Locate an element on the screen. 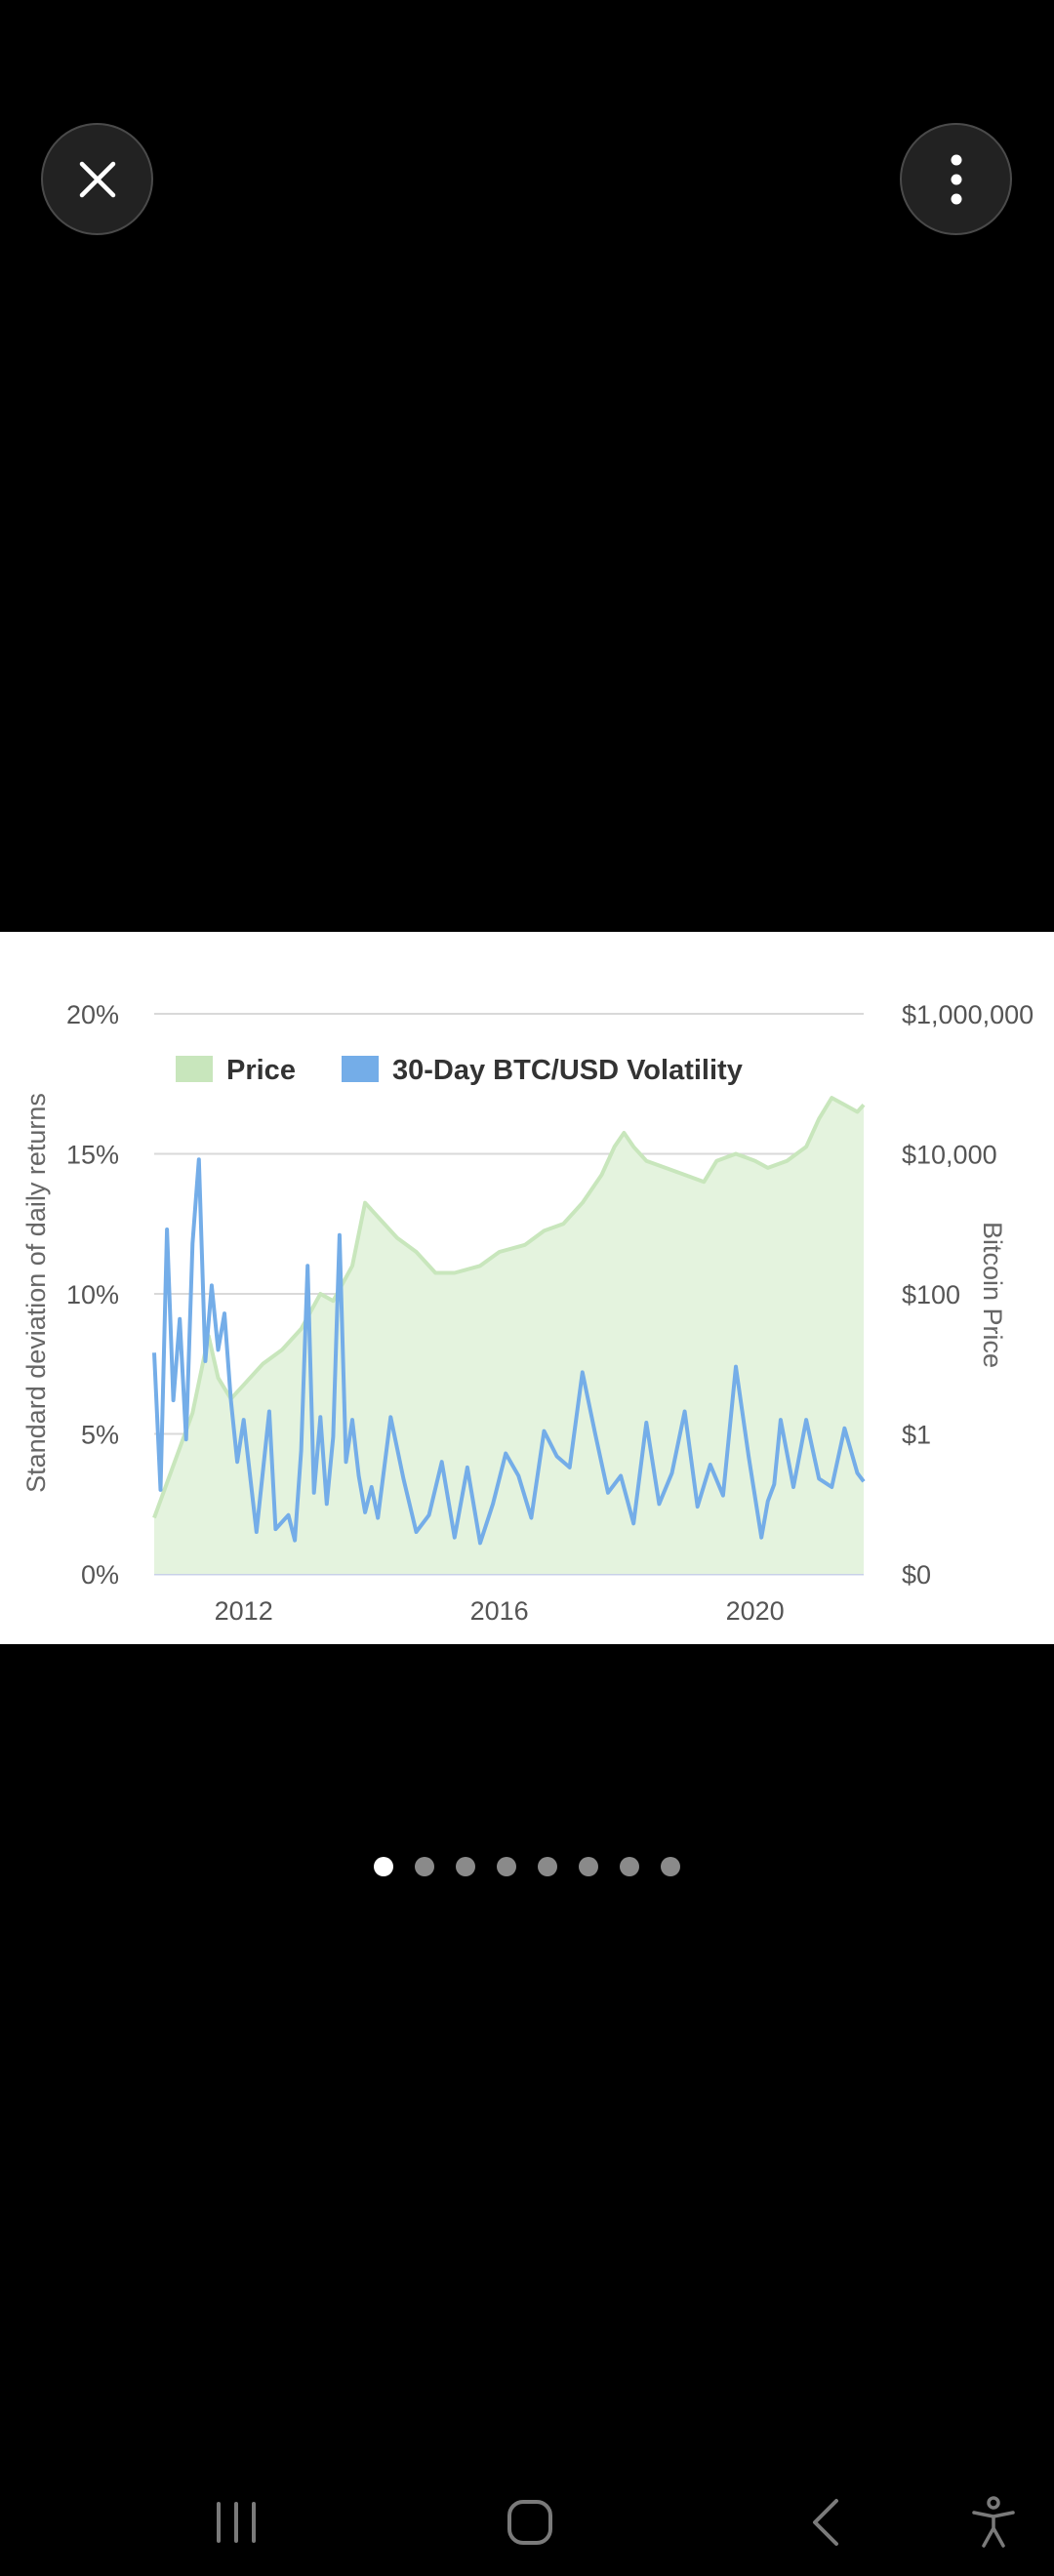  y-right-tick-label: $10,000 is located at coordinates (949, 1155).